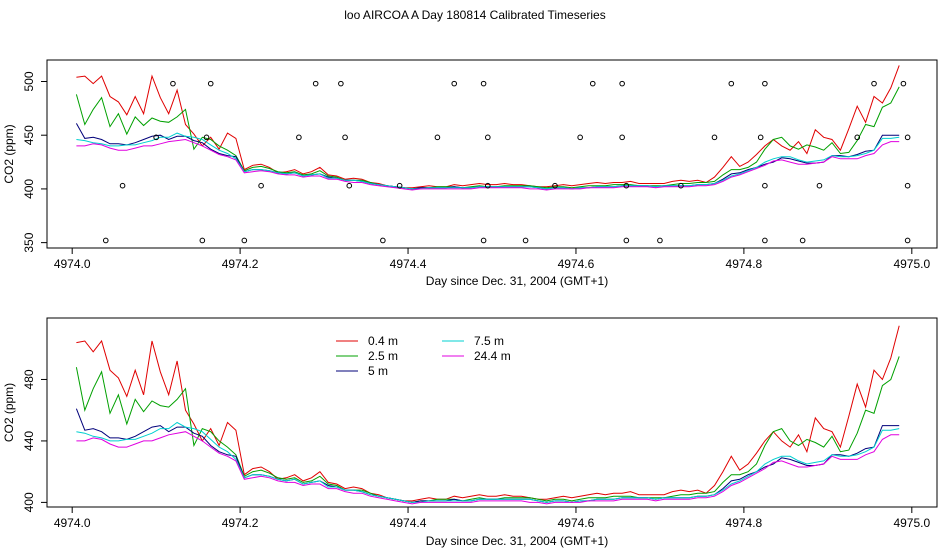 This screenshot has height=550, width=950. I want to click on legend-label: 24.4 m, so click(492, 356).